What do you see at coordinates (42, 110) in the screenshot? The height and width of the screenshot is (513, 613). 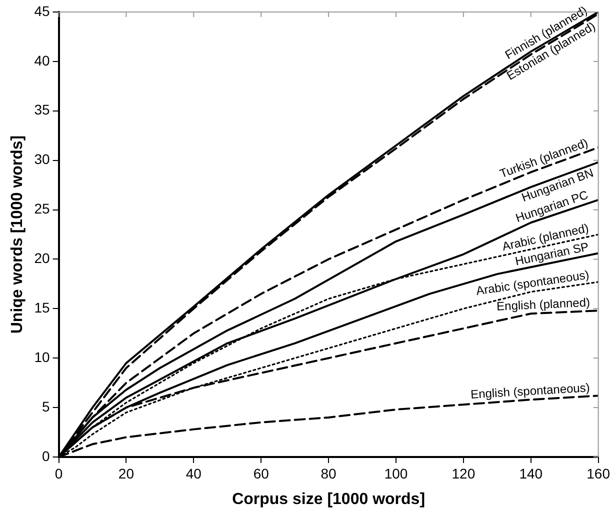 I see `y-tick-label: 35` at bounding box center [42, 110].